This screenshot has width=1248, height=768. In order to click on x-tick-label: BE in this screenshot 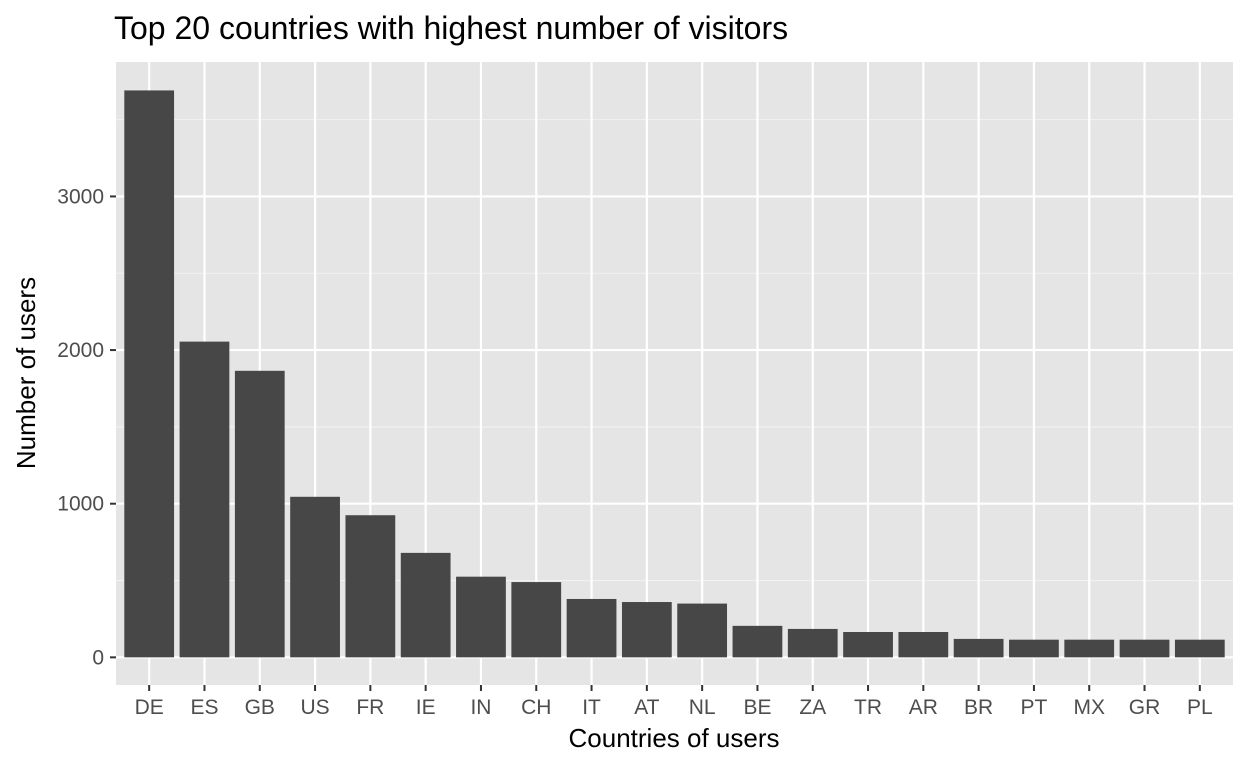, I will do `click(757, 707)`.